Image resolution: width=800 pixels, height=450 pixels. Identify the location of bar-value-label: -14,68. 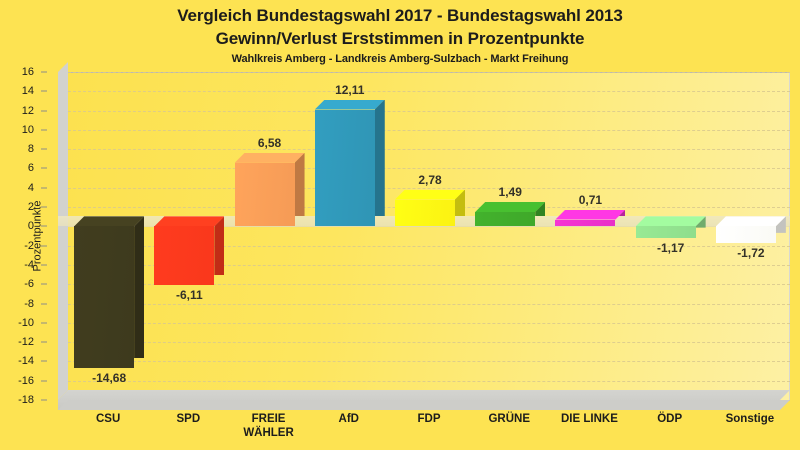
(109, 377).